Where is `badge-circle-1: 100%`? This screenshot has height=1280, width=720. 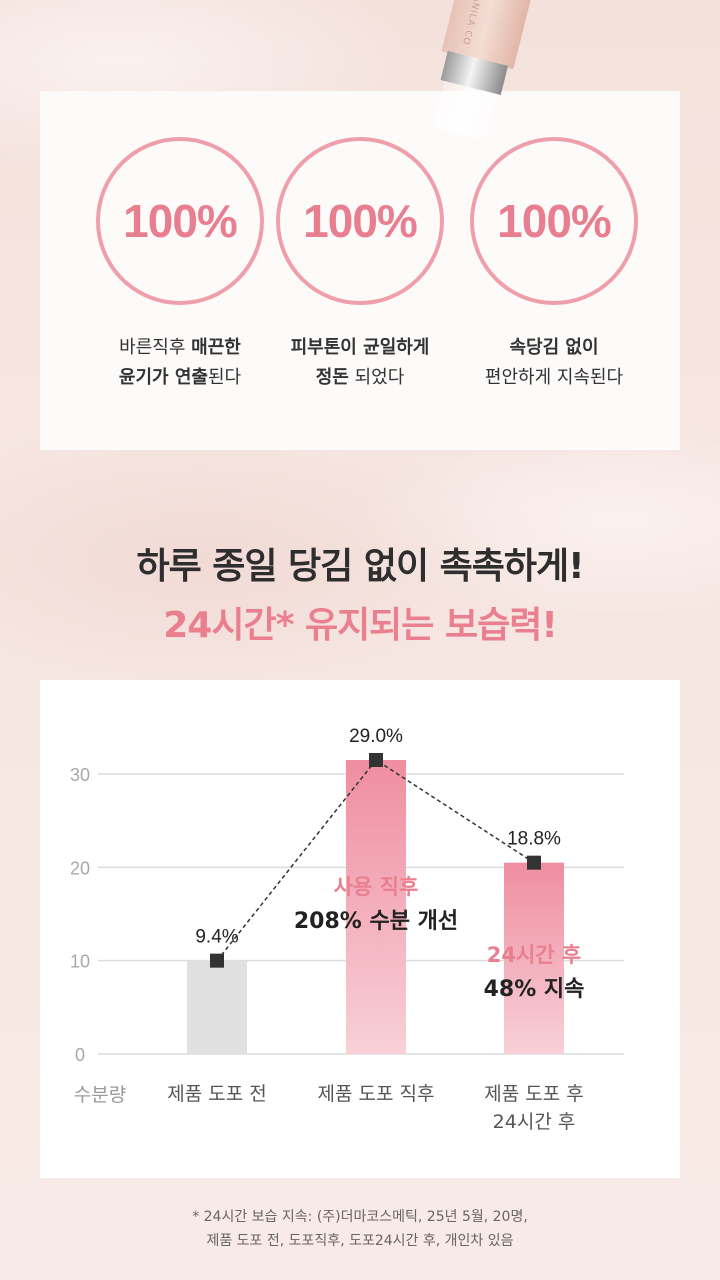 badge-circle-1: 100% is located at coordinates (180, 221).